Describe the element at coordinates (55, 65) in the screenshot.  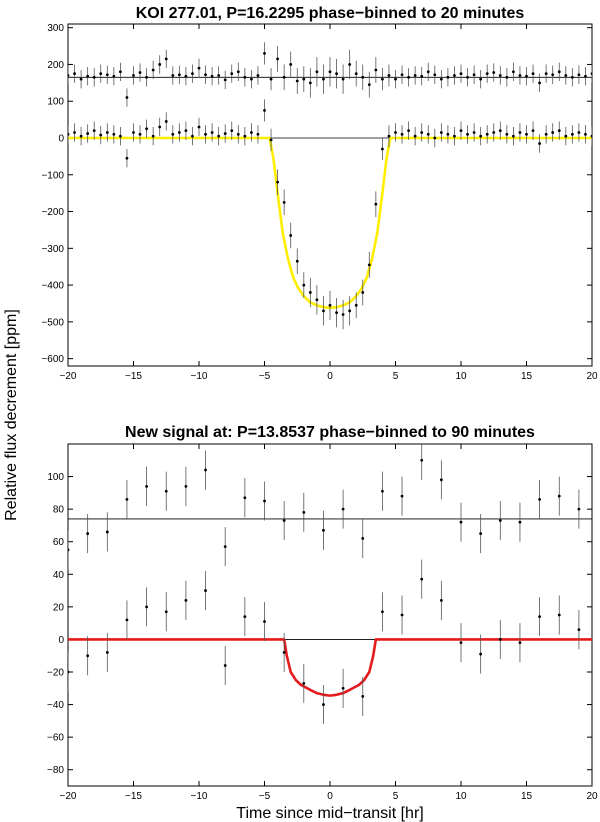
I see `panel-top-y-tick-label: 200` at that location.